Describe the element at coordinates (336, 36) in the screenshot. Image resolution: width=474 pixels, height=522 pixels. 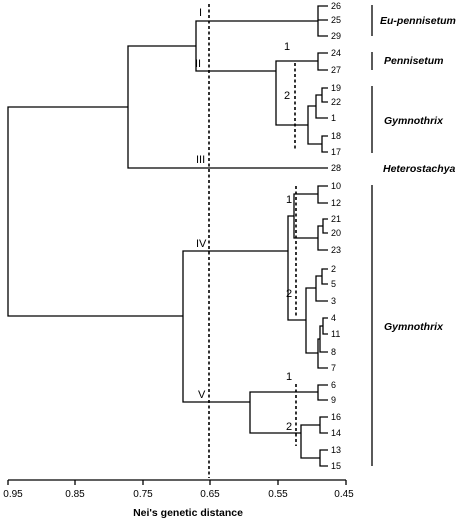
I see `leaf-label: 29` at that location.